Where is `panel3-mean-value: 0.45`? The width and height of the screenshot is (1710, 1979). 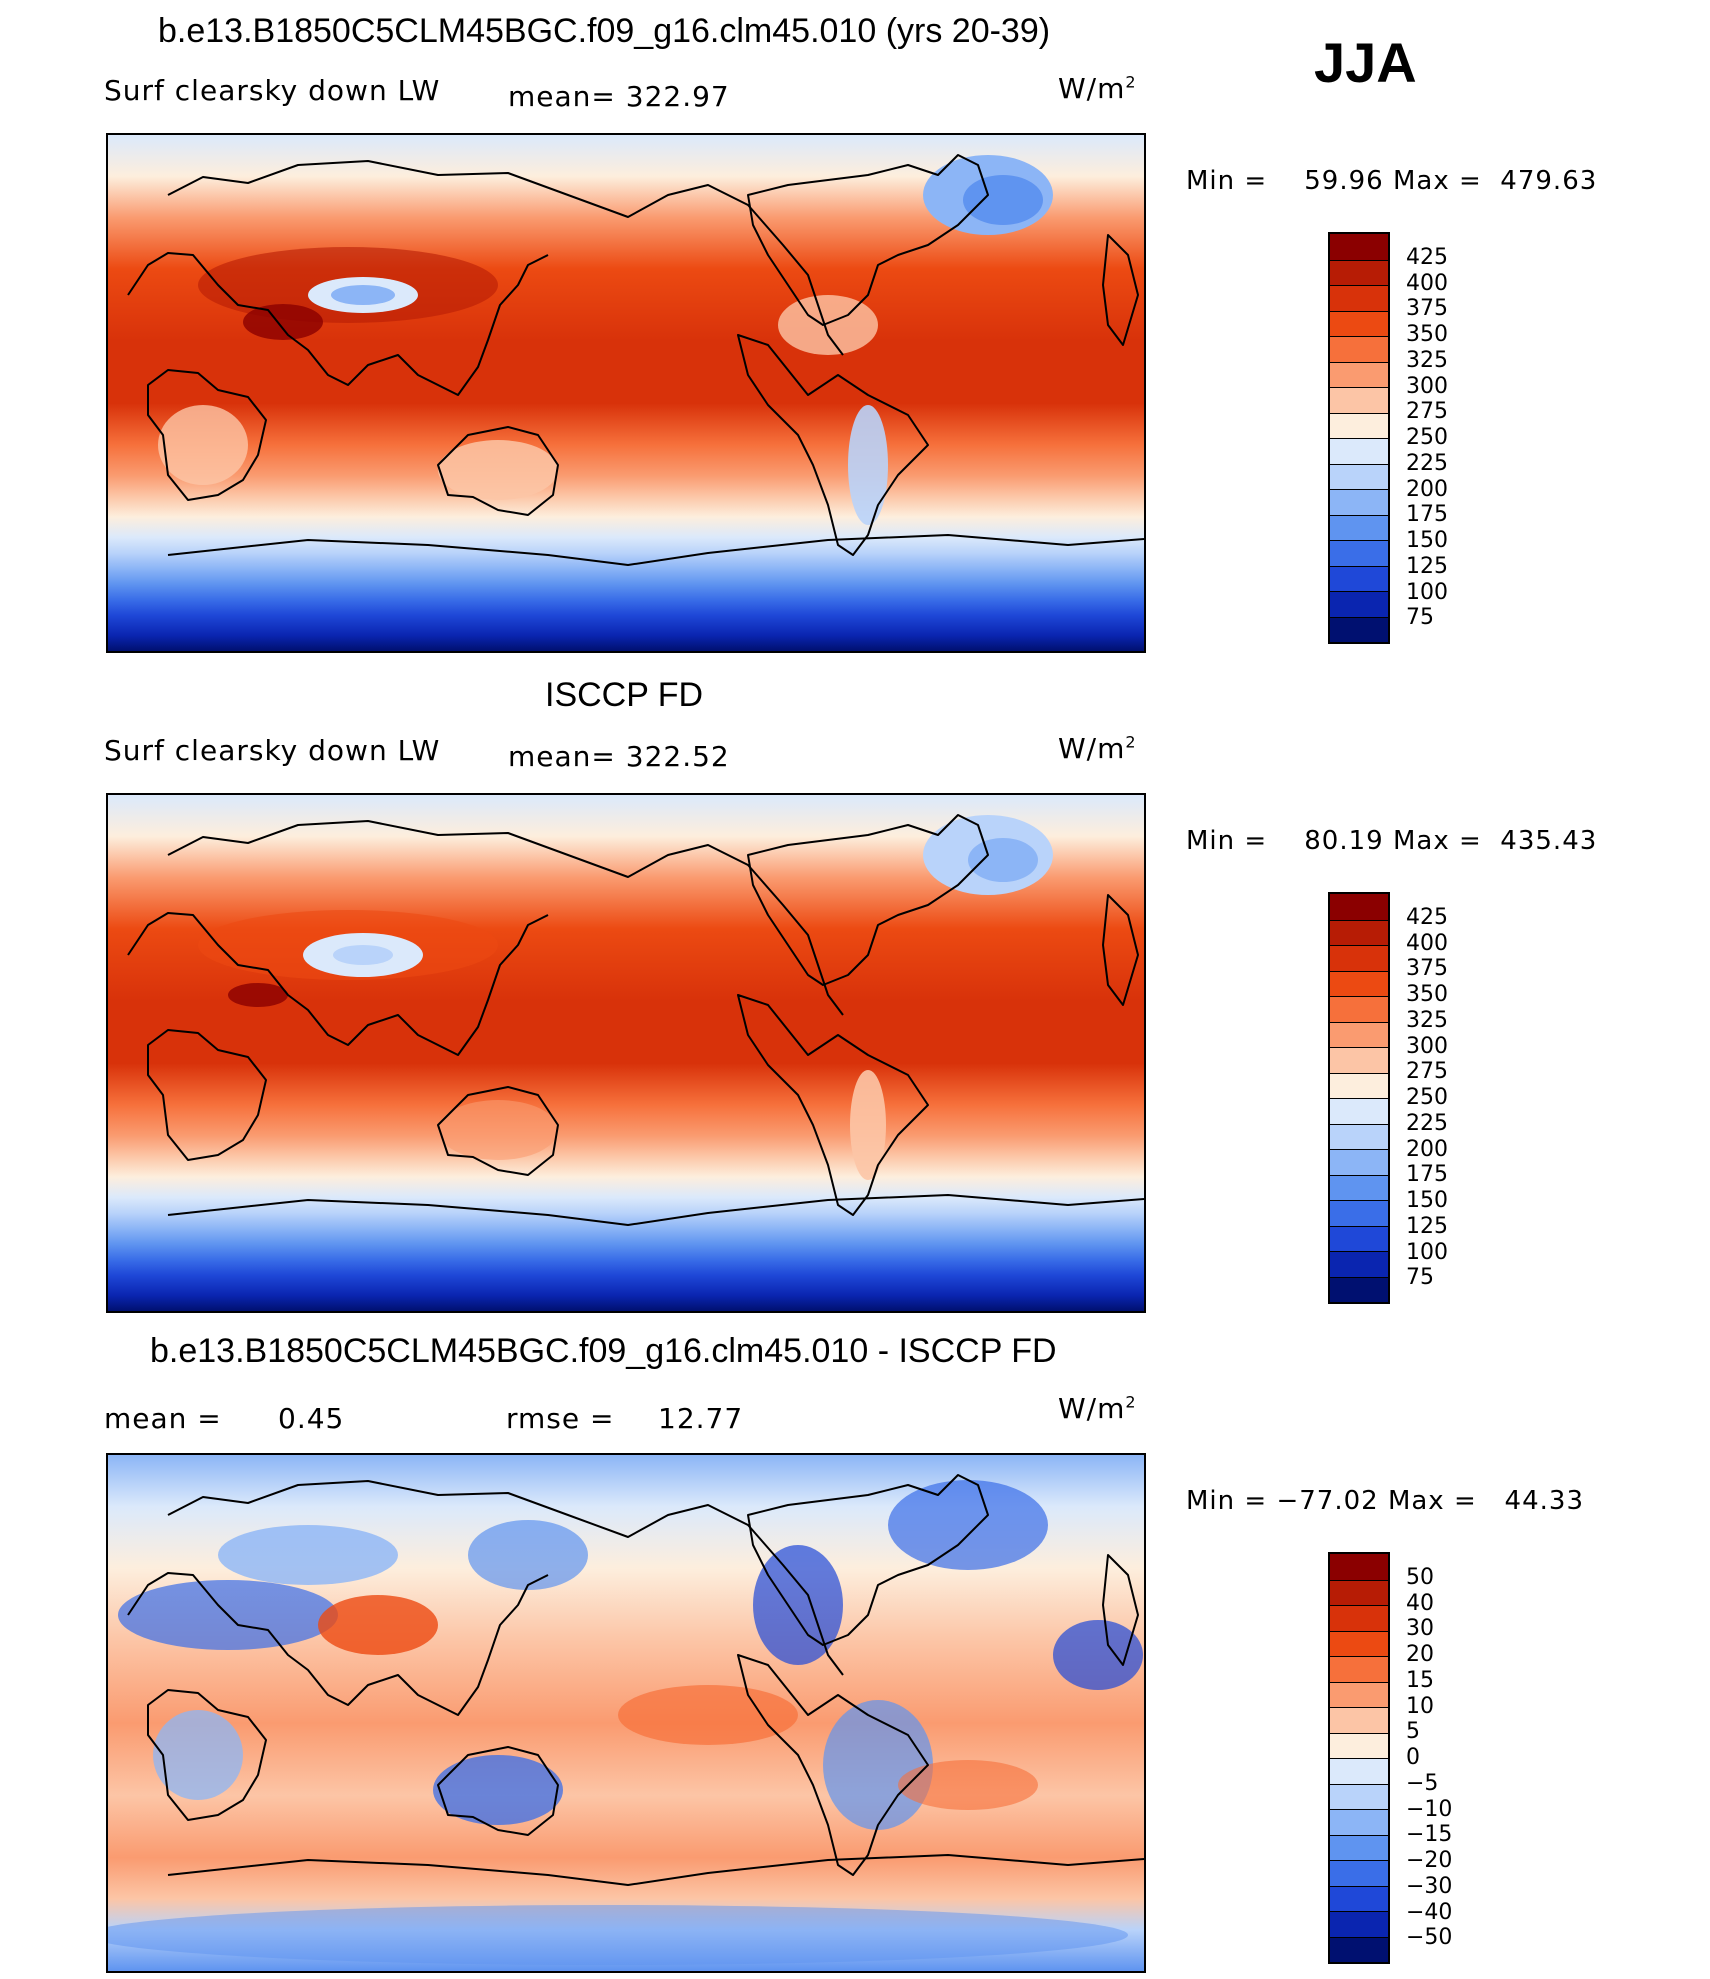 panel3-mean-value: 0.45 is located at coordinates (311, 1418).